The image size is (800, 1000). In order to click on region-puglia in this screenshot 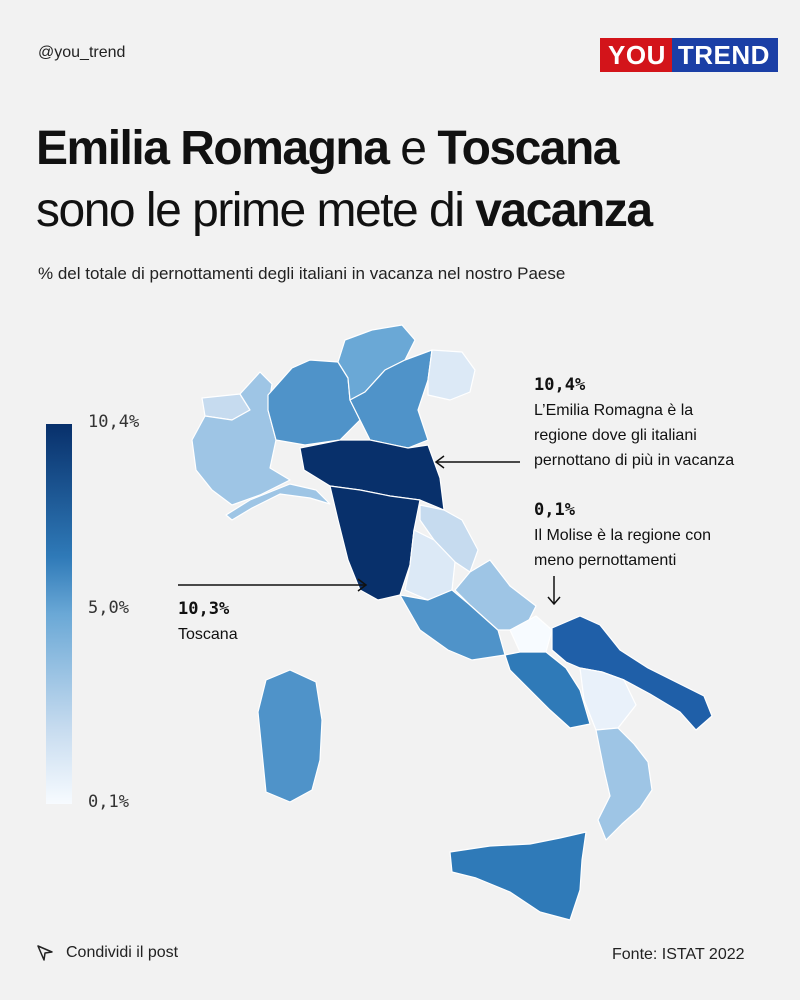, I will do `click(632, 673)`.